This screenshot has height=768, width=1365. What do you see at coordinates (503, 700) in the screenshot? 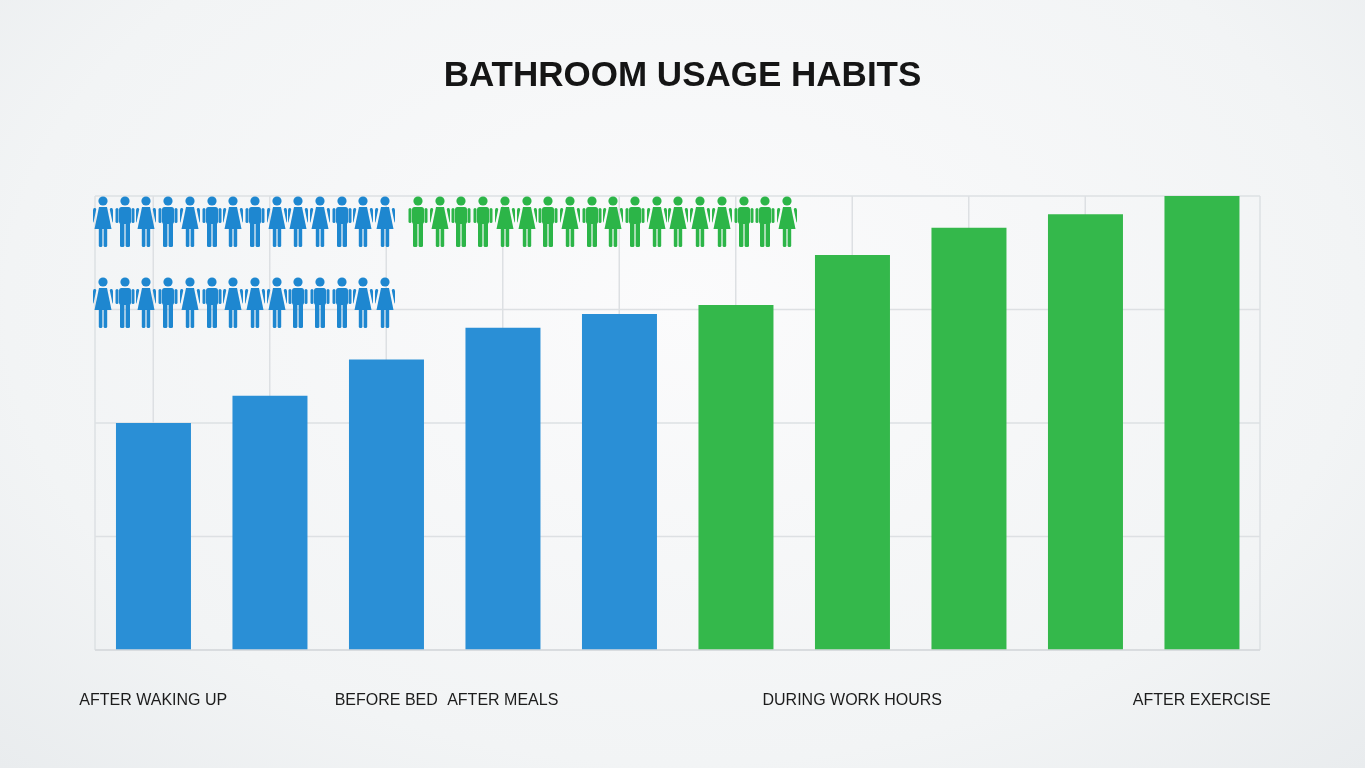
I see `x-tick-label: AFTER MEALS` at bounding box center [503, 700].